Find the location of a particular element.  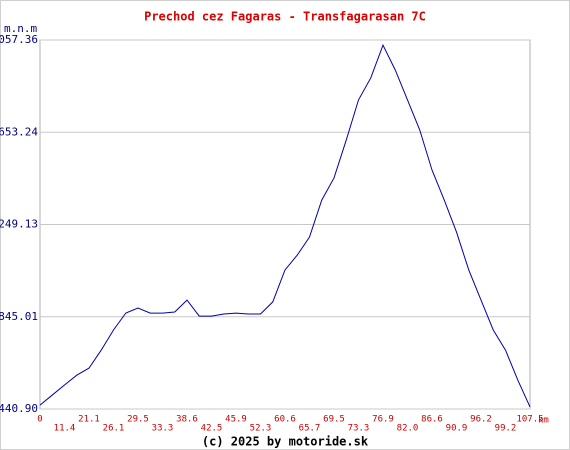

x-tick-label: 107.5 is located at coordinates (529, 420).